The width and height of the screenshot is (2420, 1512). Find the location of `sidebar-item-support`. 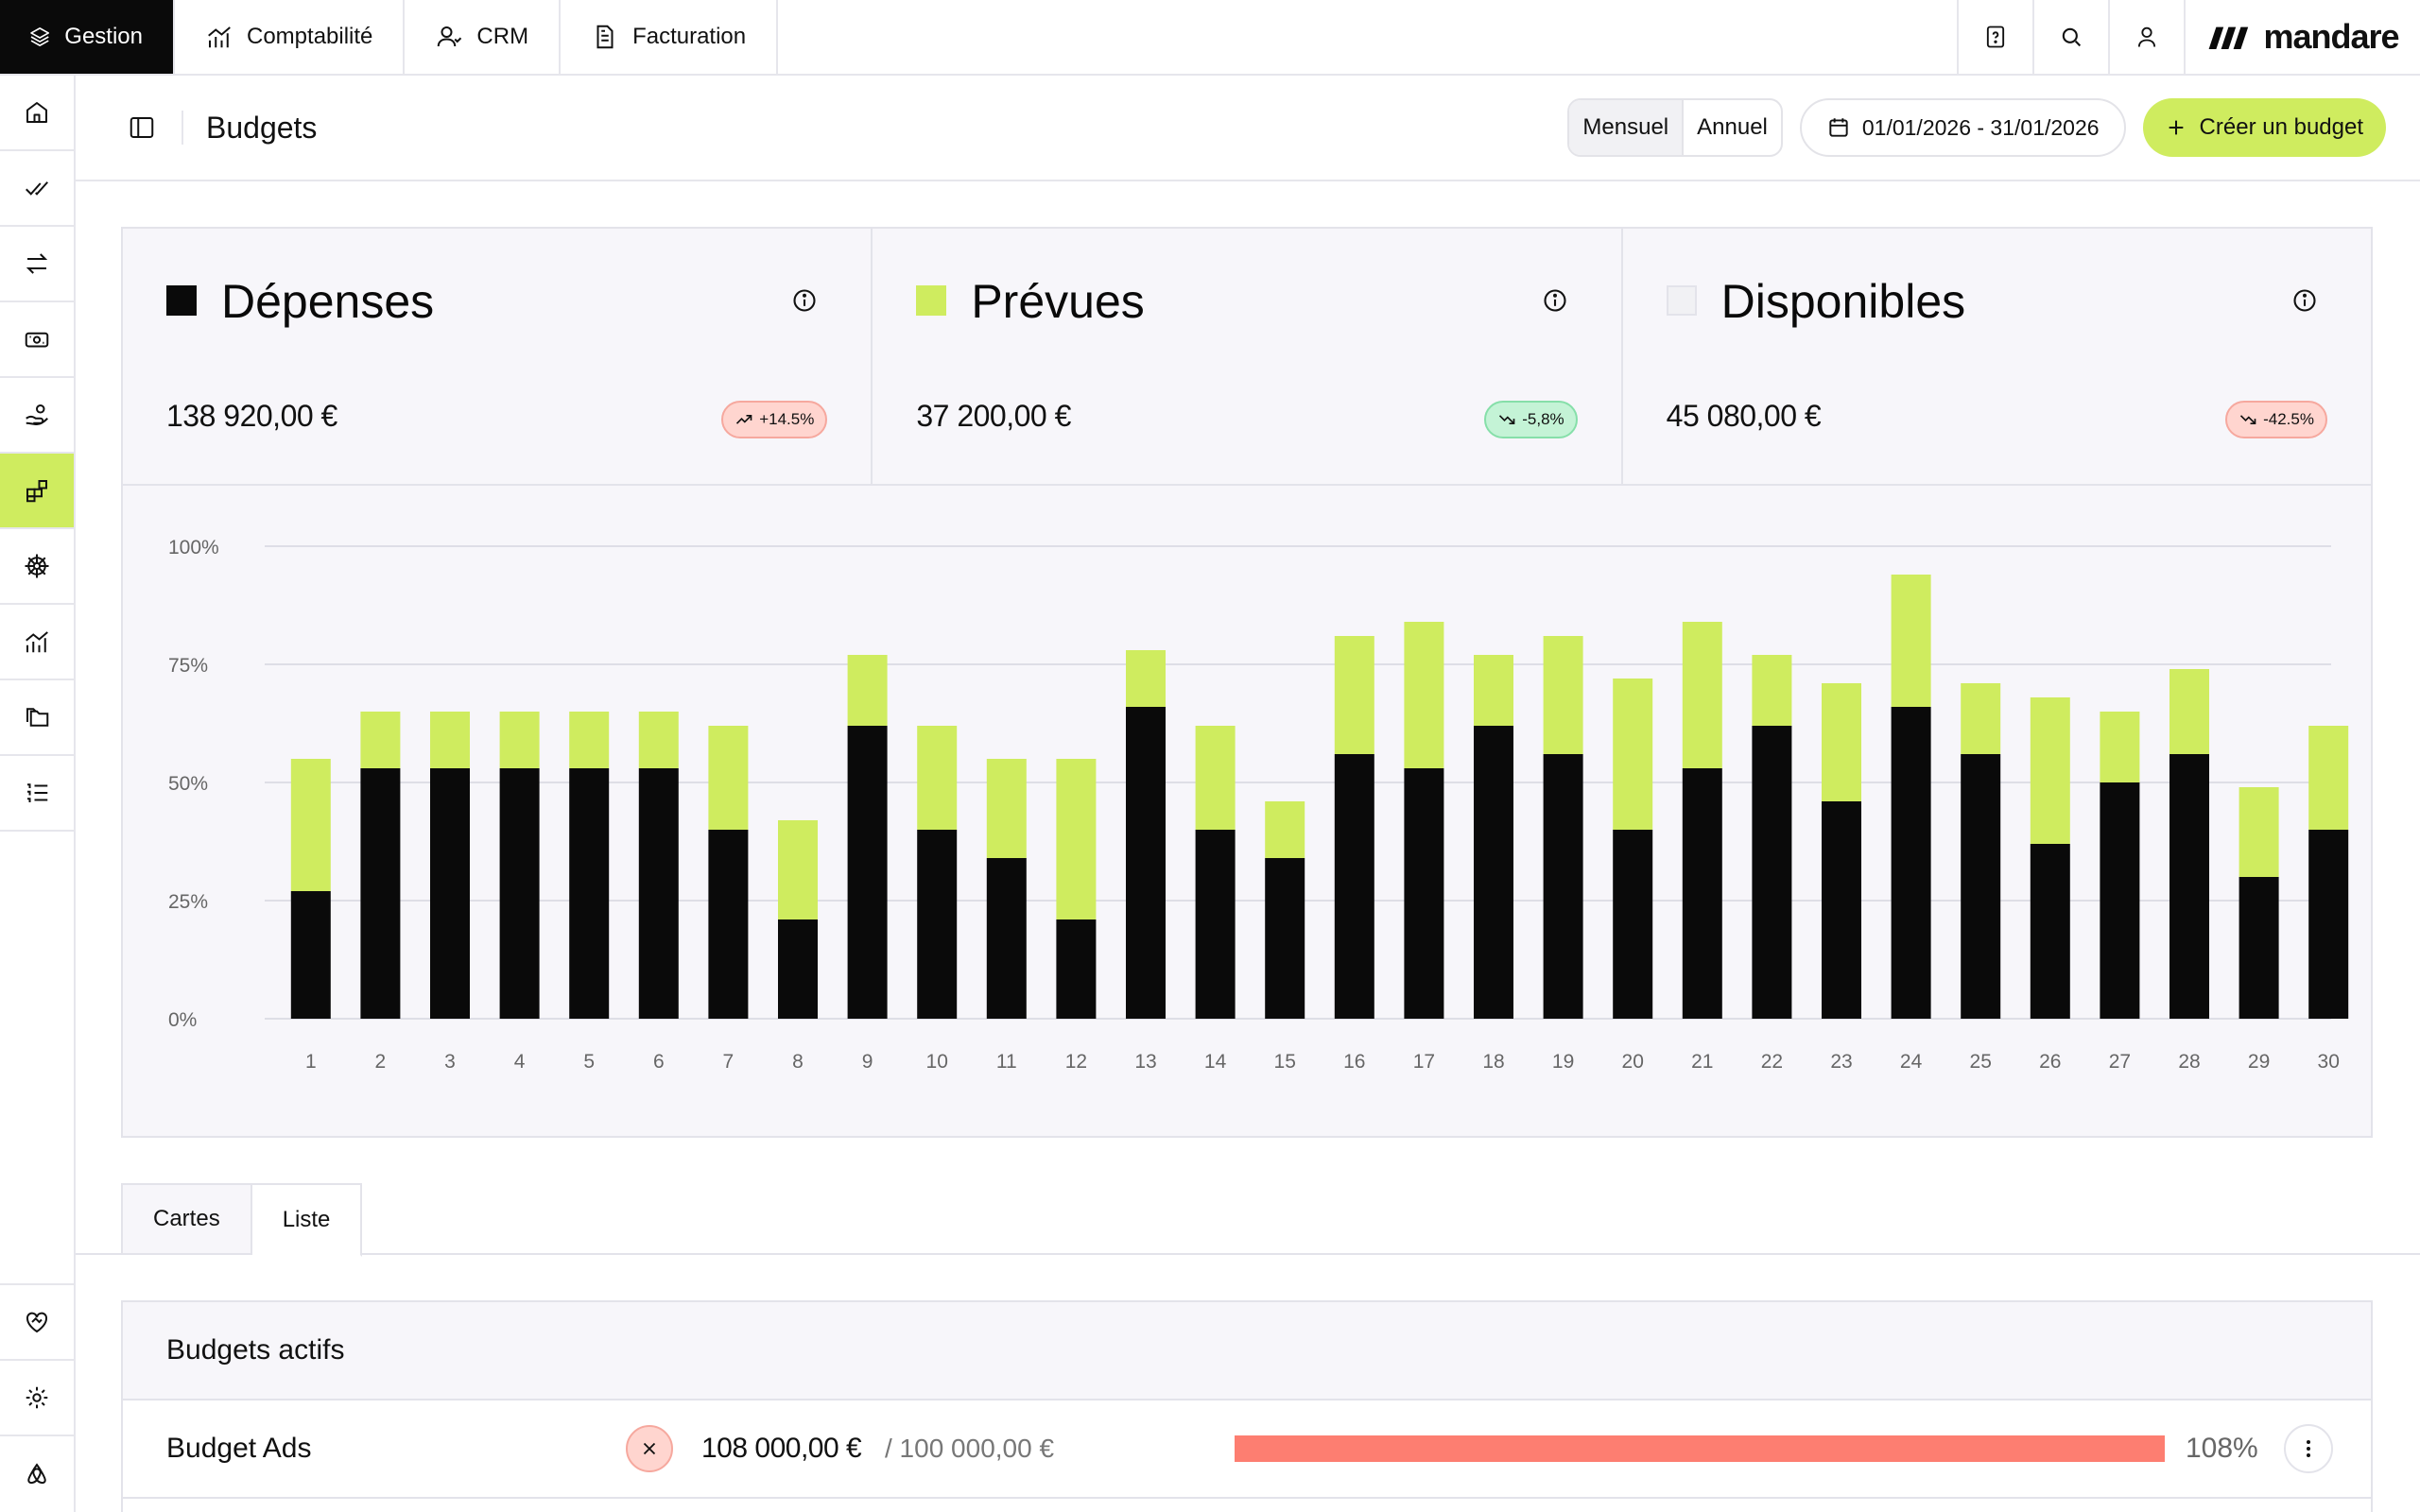

sidebar-item-support is located at coordinates (37, 1323).